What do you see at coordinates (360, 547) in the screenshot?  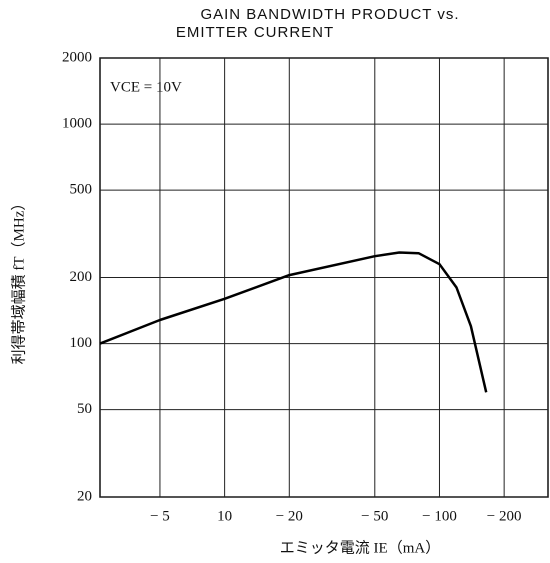 I see `x-axis-label: エミッタ電流 IE（mA）` at bounding box center [360, 547].